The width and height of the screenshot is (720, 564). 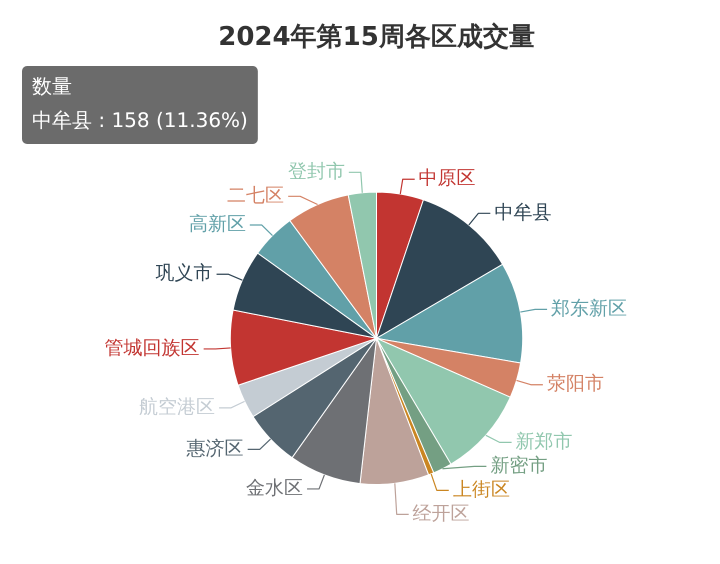 I want to click on slice-label: 新郑市, so click(x=544, y=441).